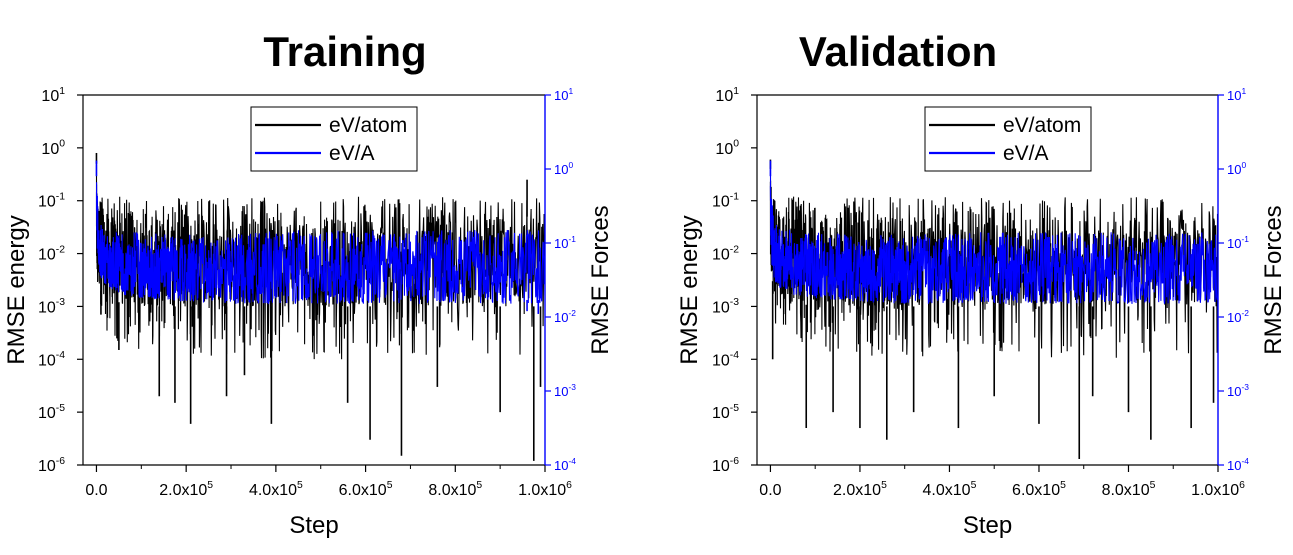 This screenshot has height=555, width=1293. What do you see at coordinates (993, 232) in the screenshot?
I see `series-forces` at bounding box center [993, 232].